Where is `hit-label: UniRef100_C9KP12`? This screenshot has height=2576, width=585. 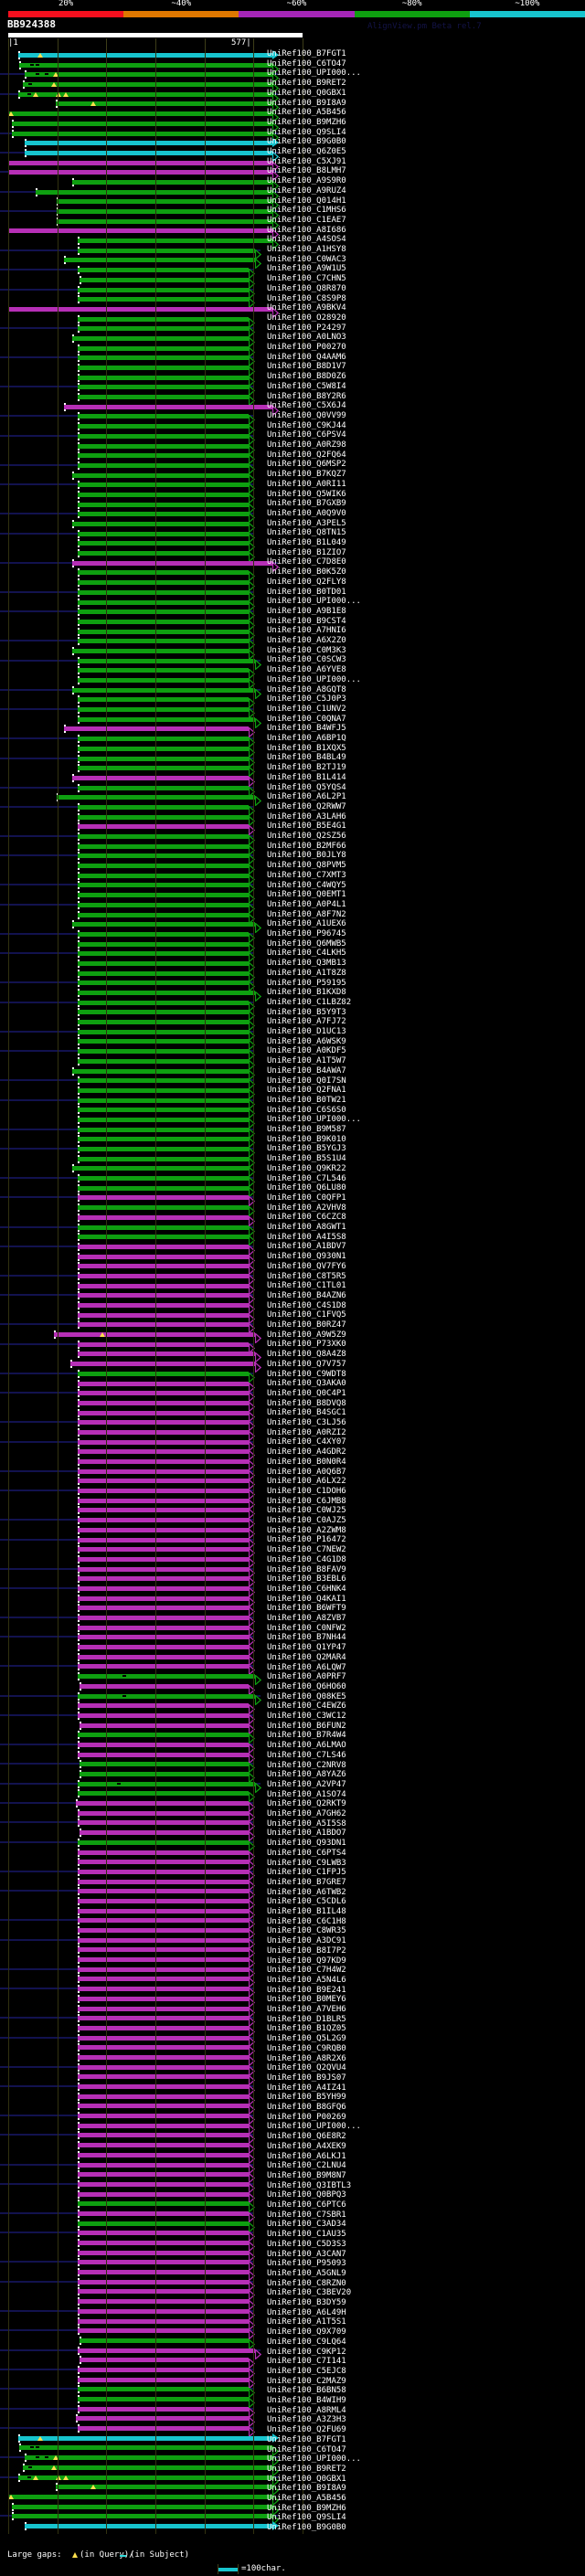 hit-label: UniRef100_C9KP12 is located at coordinates (307, 2352).